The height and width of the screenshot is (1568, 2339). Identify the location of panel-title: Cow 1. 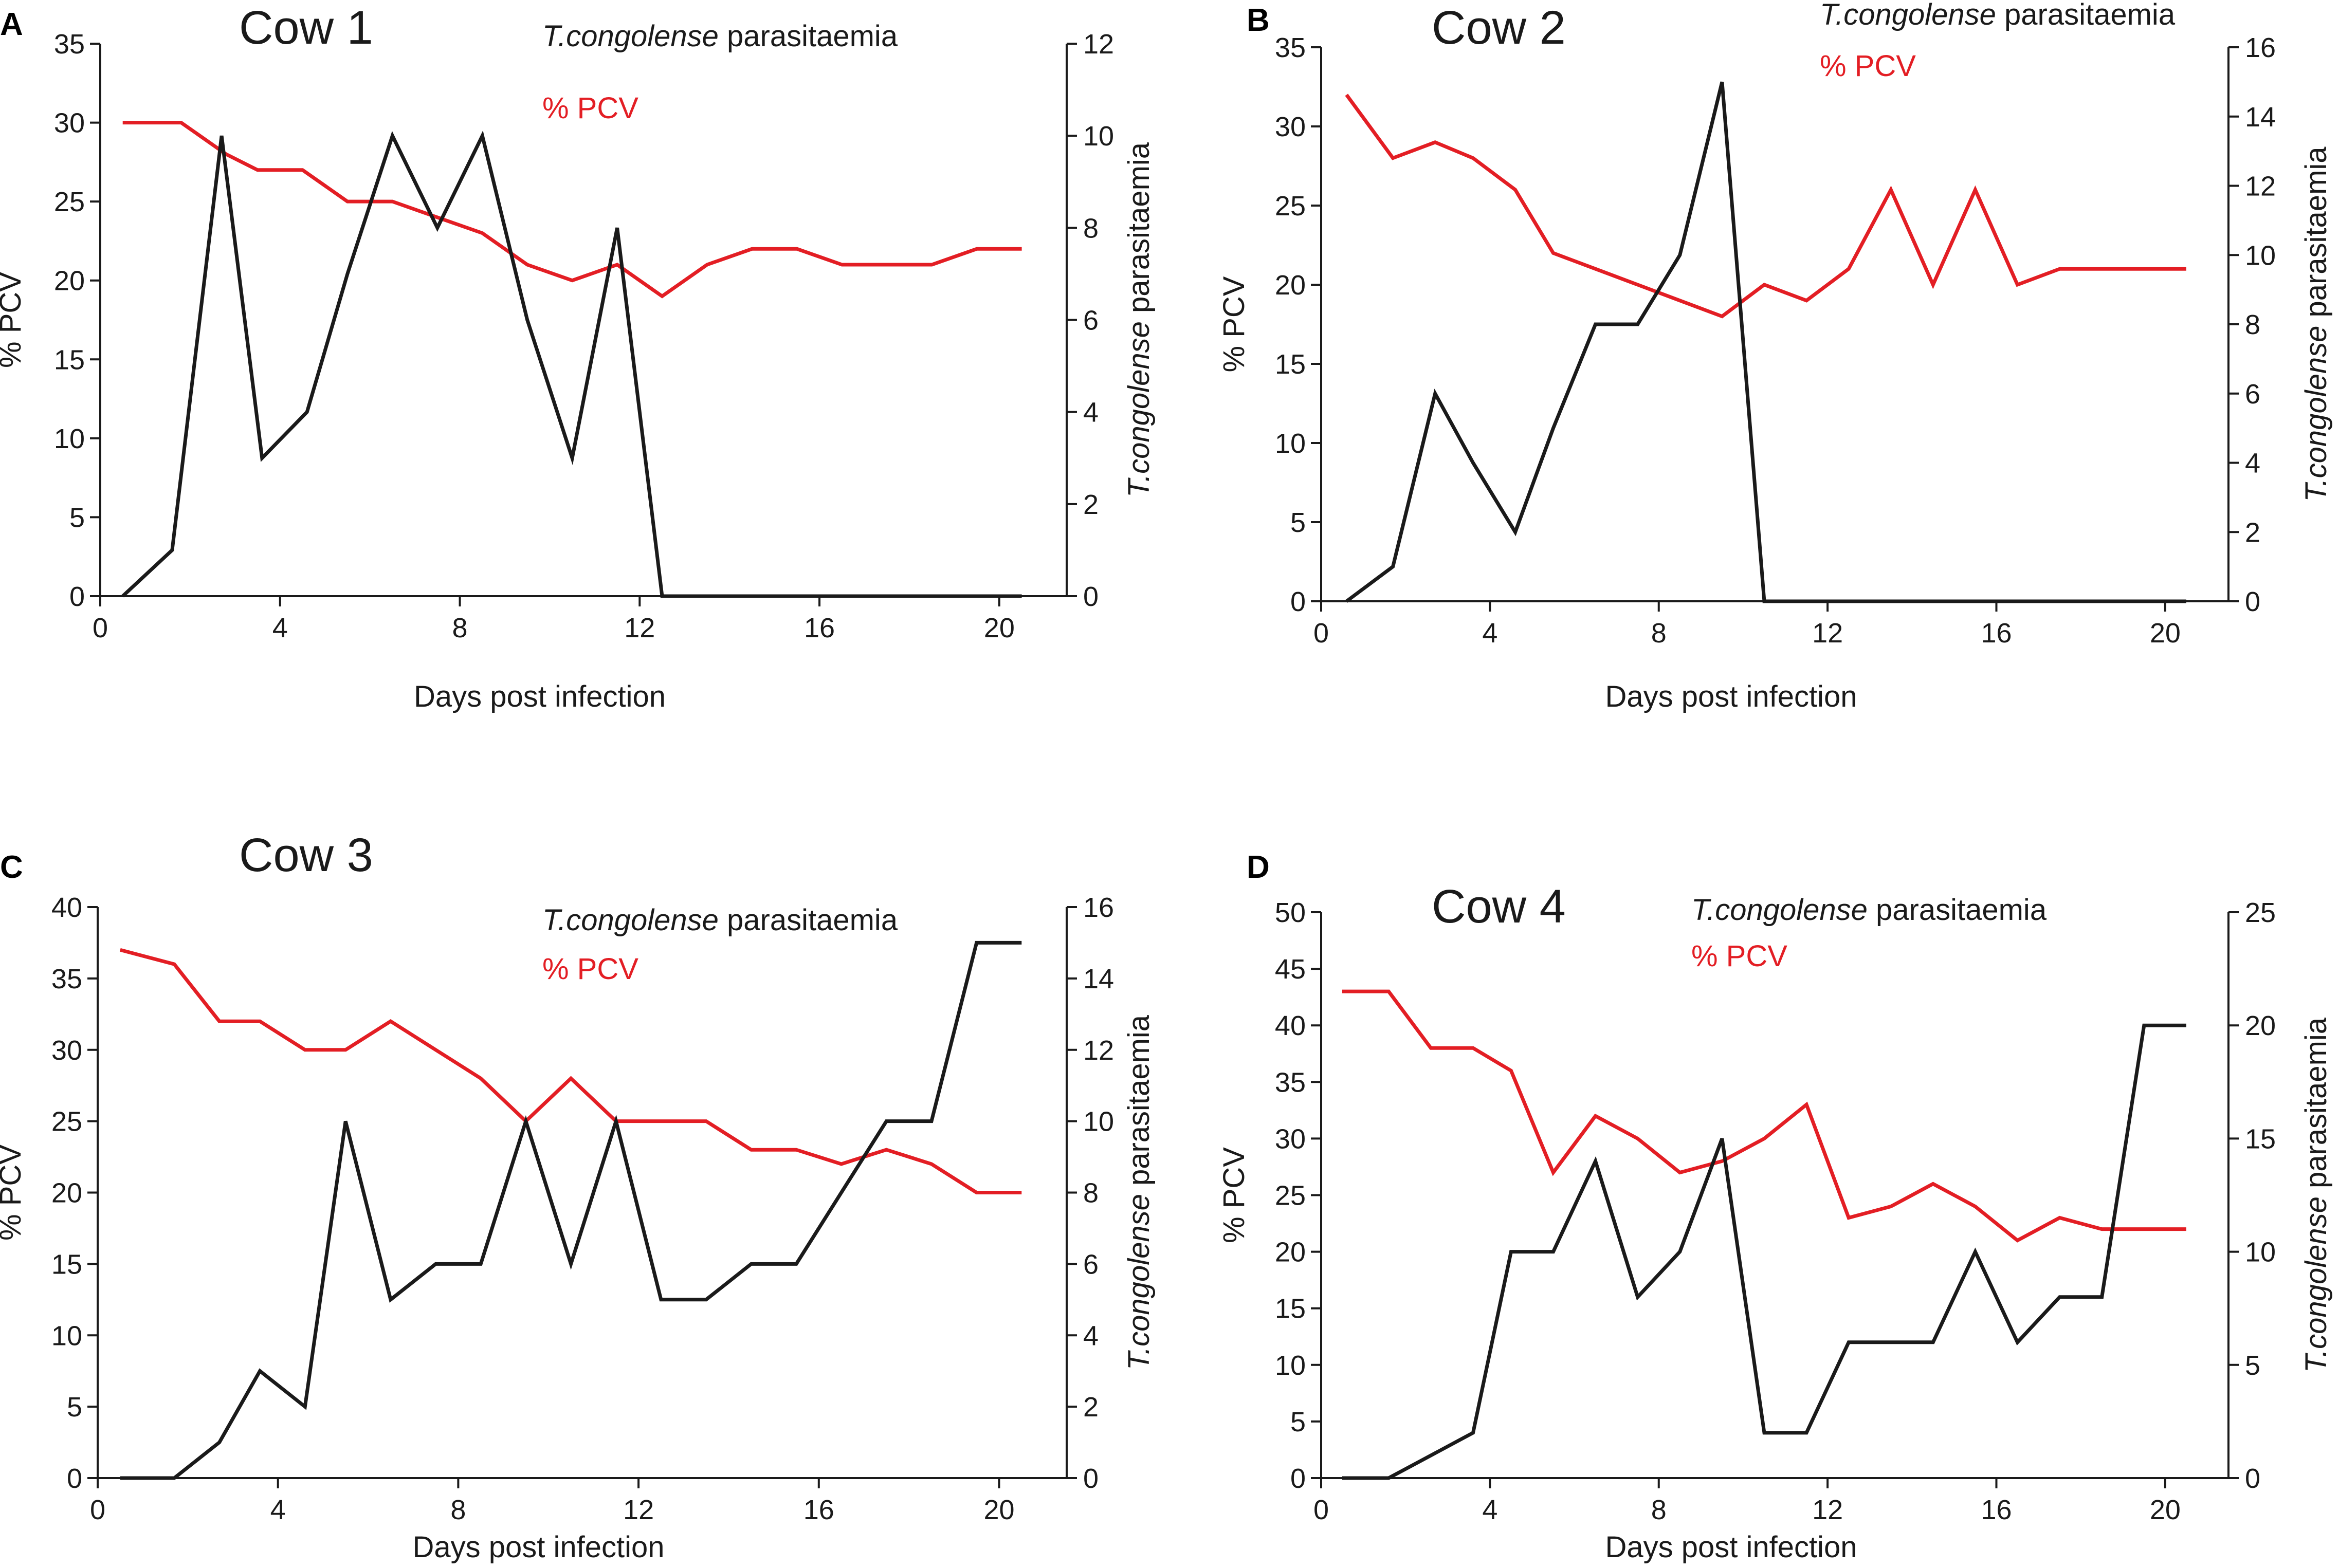
(306, 28).